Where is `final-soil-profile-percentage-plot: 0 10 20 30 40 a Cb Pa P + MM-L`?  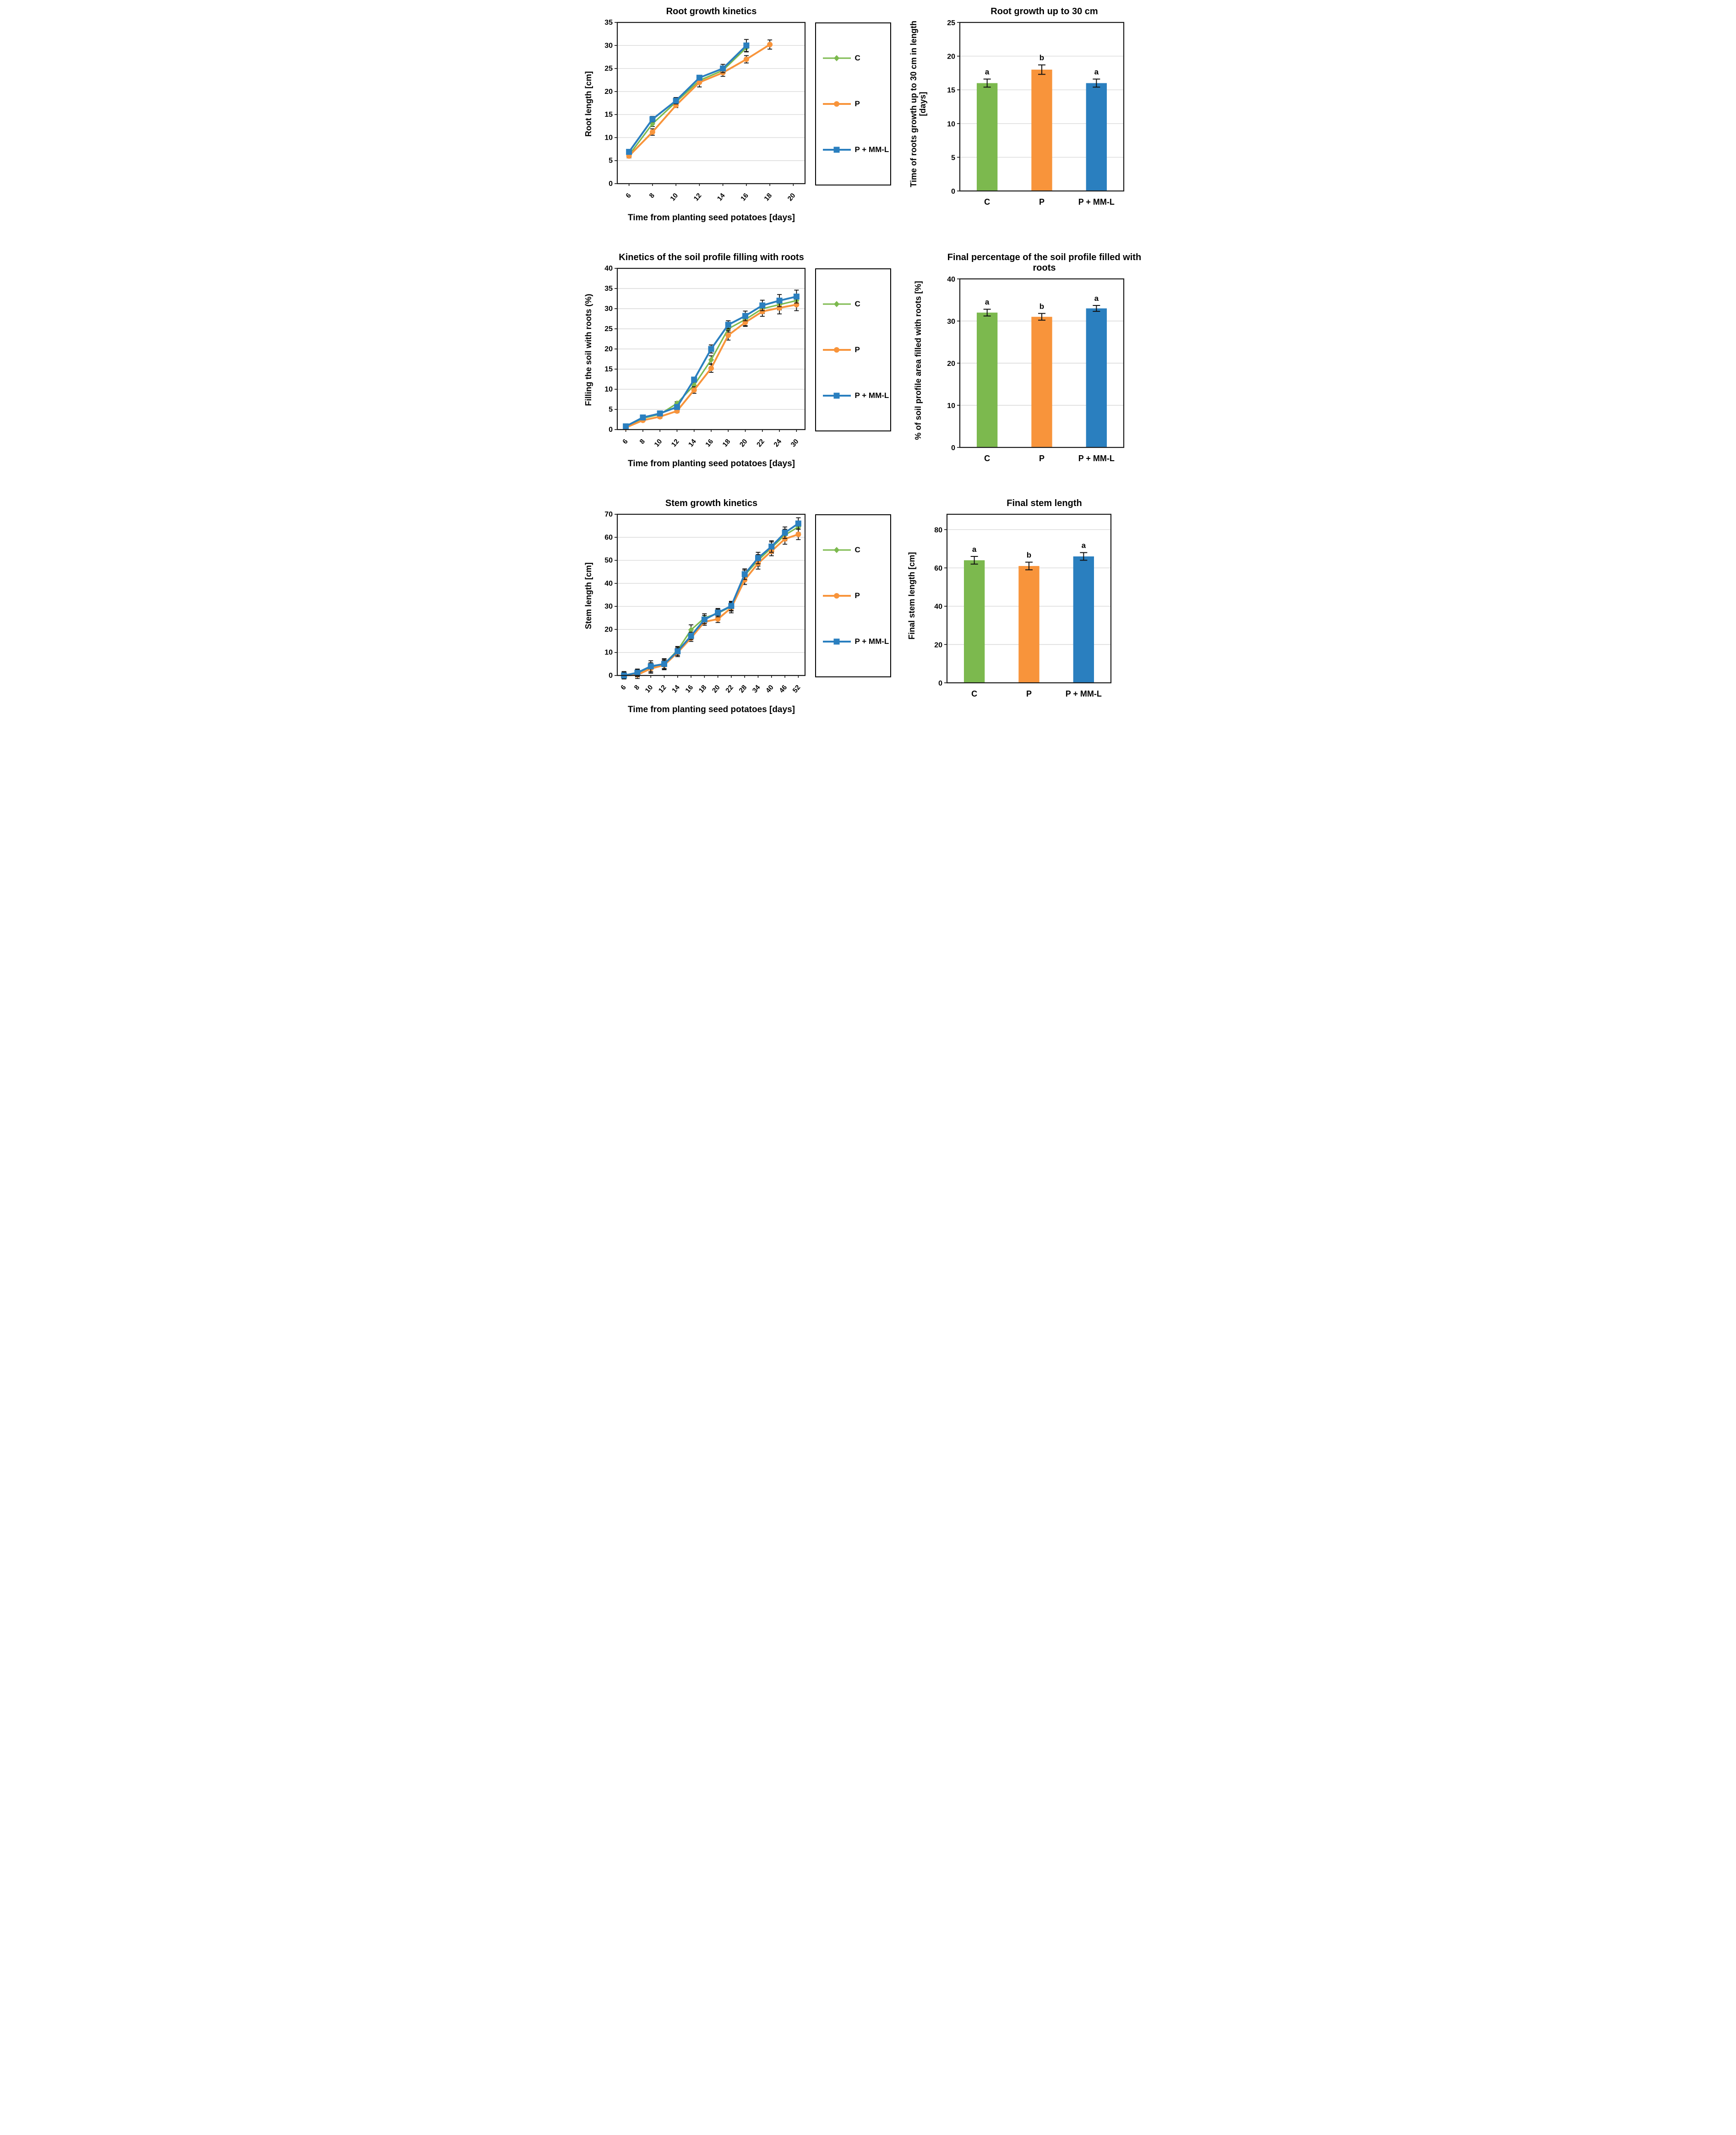 final-soil-profile-percentage-plot: 0 10 20 30 40 a Cb Pa P + MM-L is located at coordinates (1035, 369).